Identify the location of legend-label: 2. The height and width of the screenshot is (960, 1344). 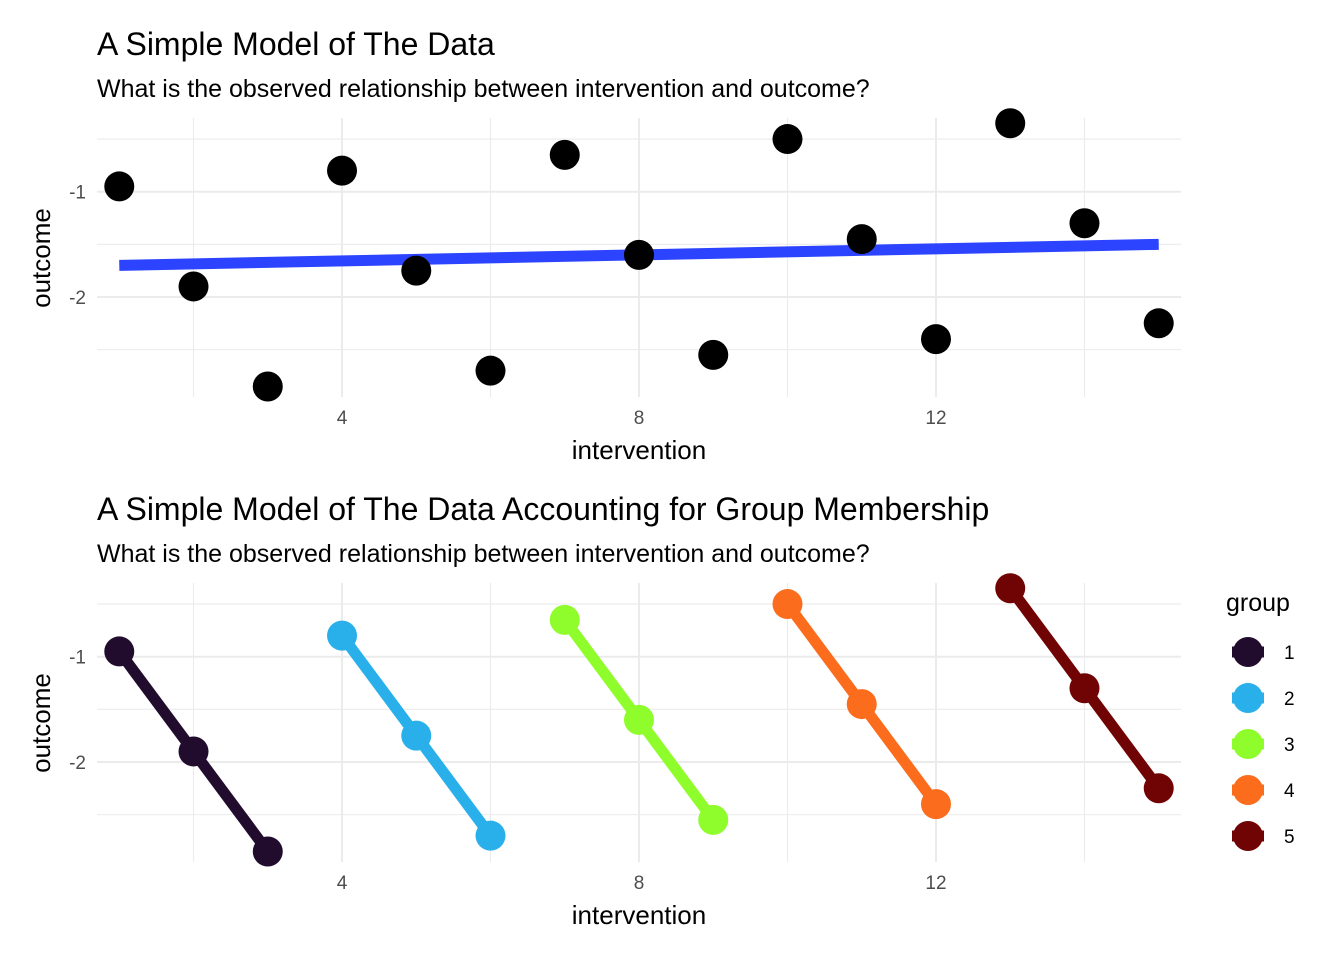
(1289, 699).